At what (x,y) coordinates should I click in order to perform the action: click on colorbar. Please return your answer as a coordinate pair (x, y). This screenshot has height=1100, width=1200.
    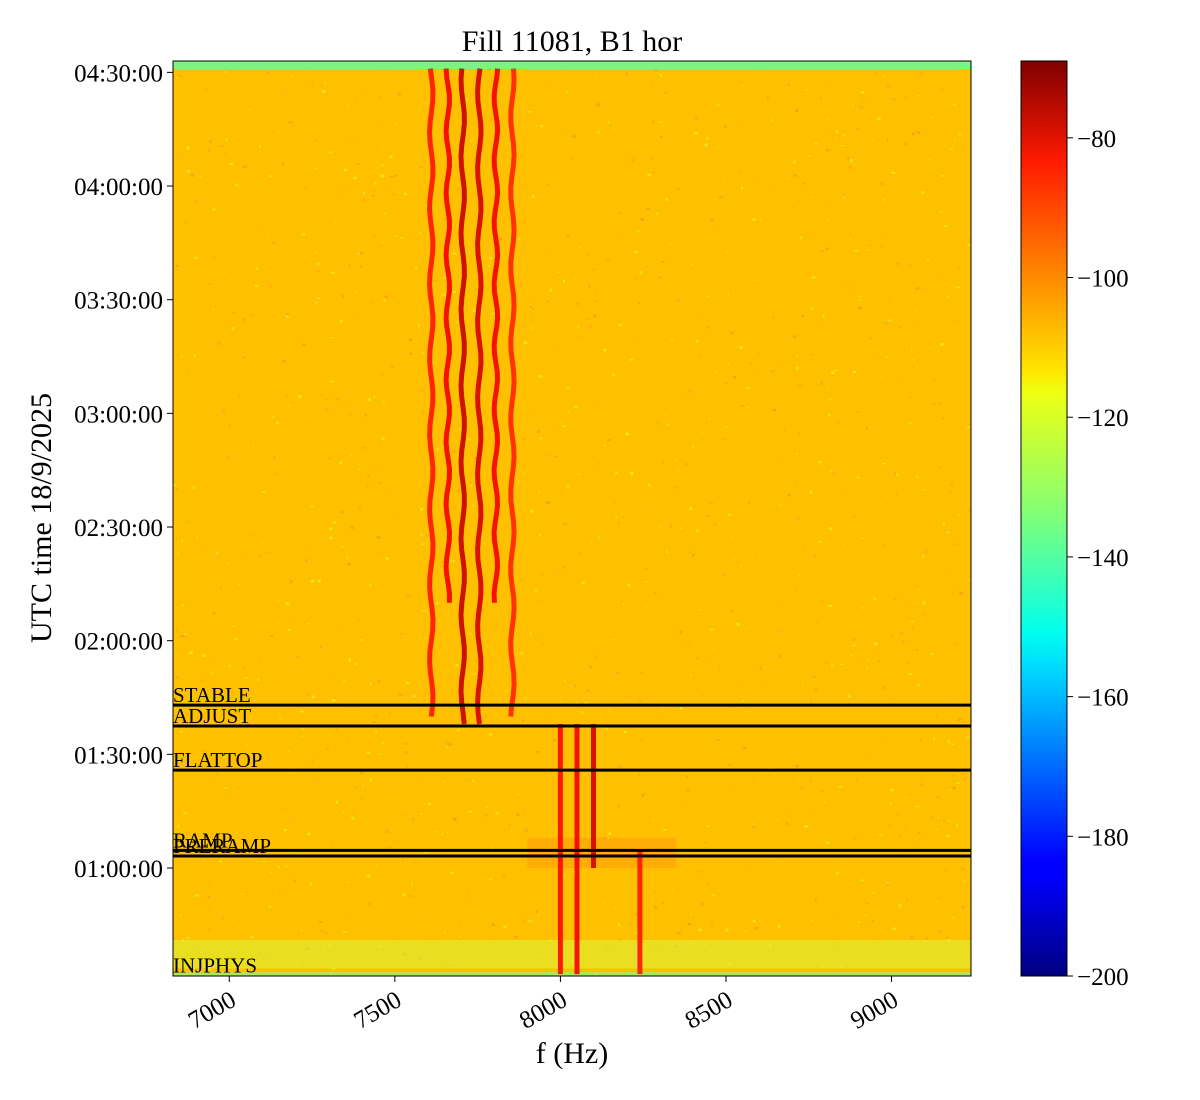
    Looking at the image, I should click on (1044, 518).